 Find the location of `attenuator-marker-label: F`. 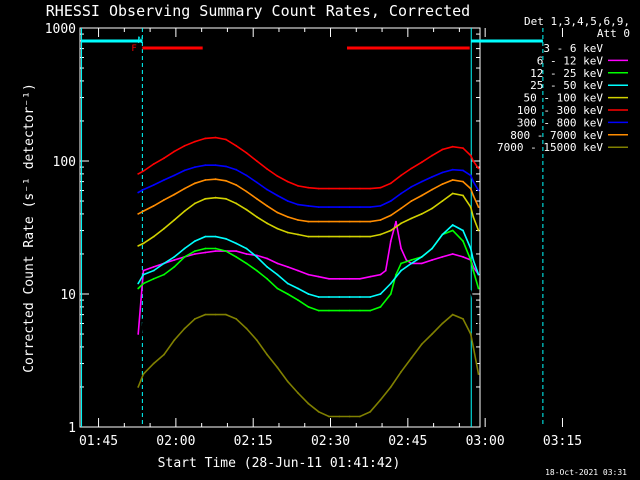

attenuator-marker-label: F is located at coordinates (133, 49).